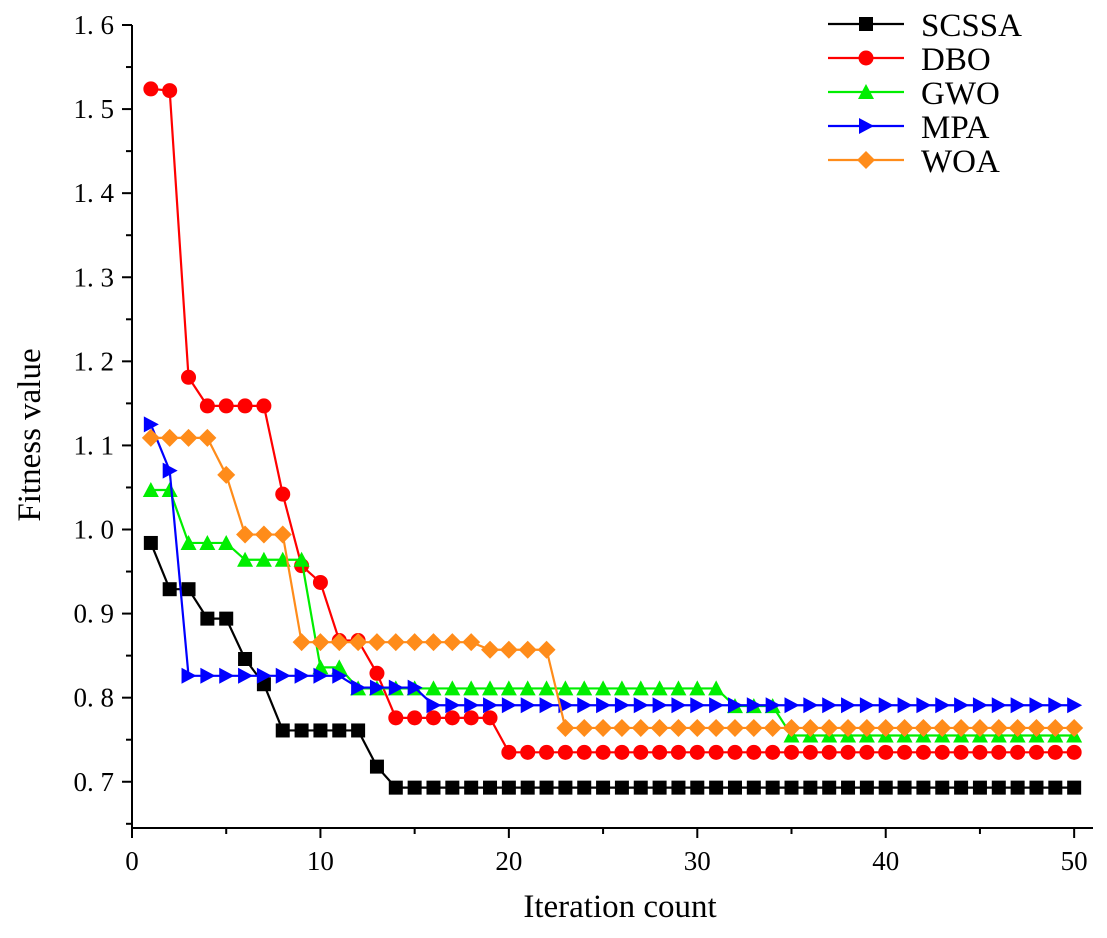 The image size is (1107, 938). Describe the element at coordinates (960, 162) in the screenshot. I see `legend-label: WOA` at that location.